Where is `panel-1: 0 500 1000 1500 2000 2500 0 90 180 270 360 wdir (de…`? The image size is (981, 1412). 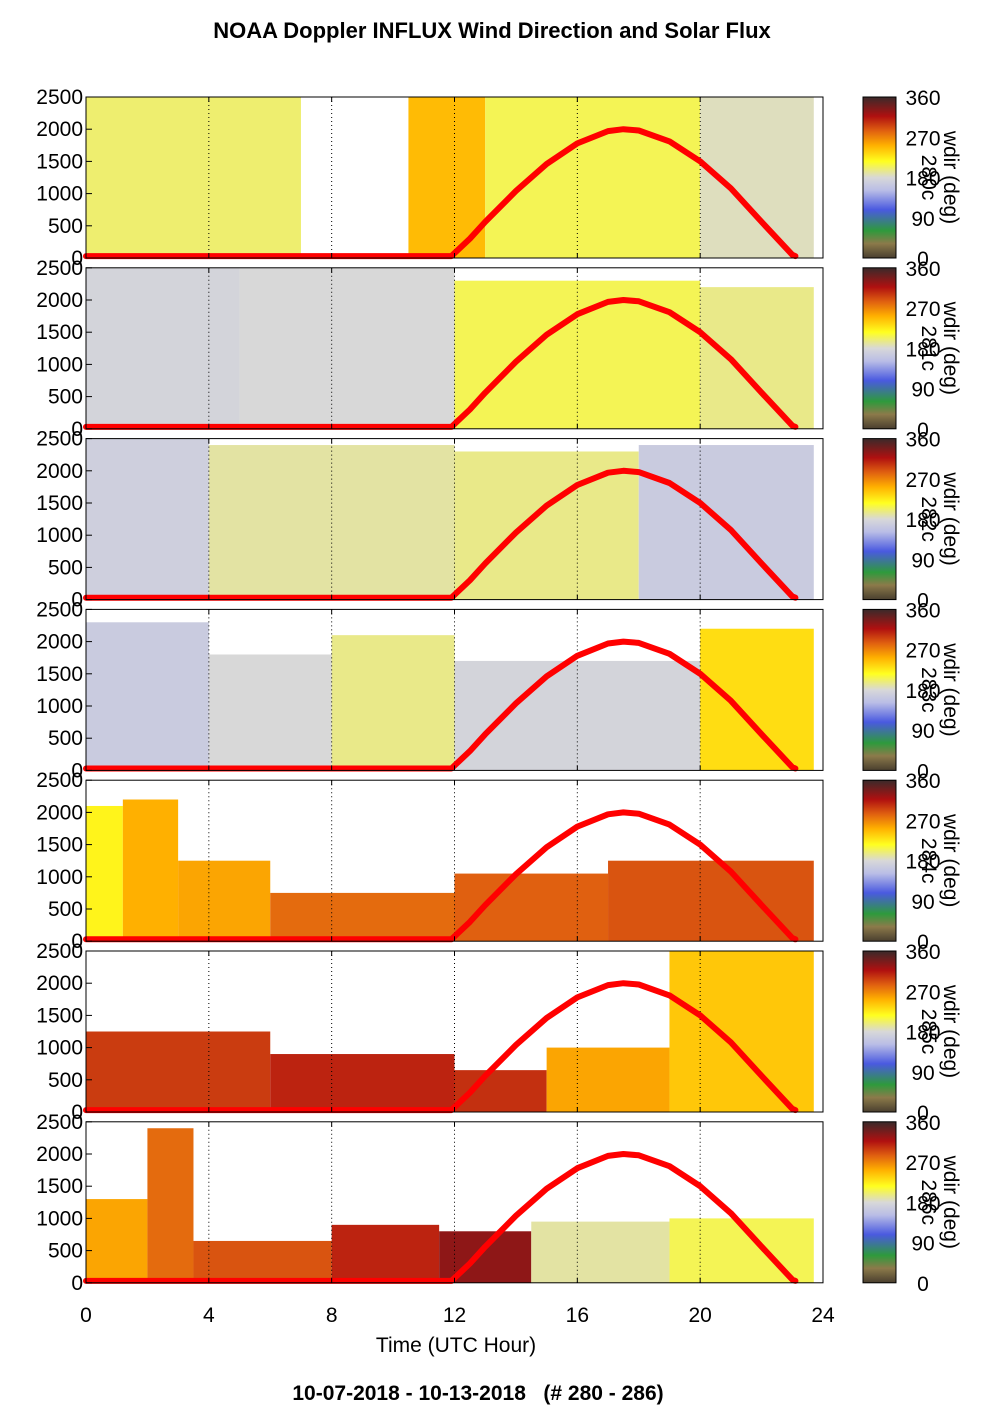 panel-1: 0 500 1000 1500 2000 2500 0 90 180 270 360 wdir (de… is located at coordinates (499, 178).